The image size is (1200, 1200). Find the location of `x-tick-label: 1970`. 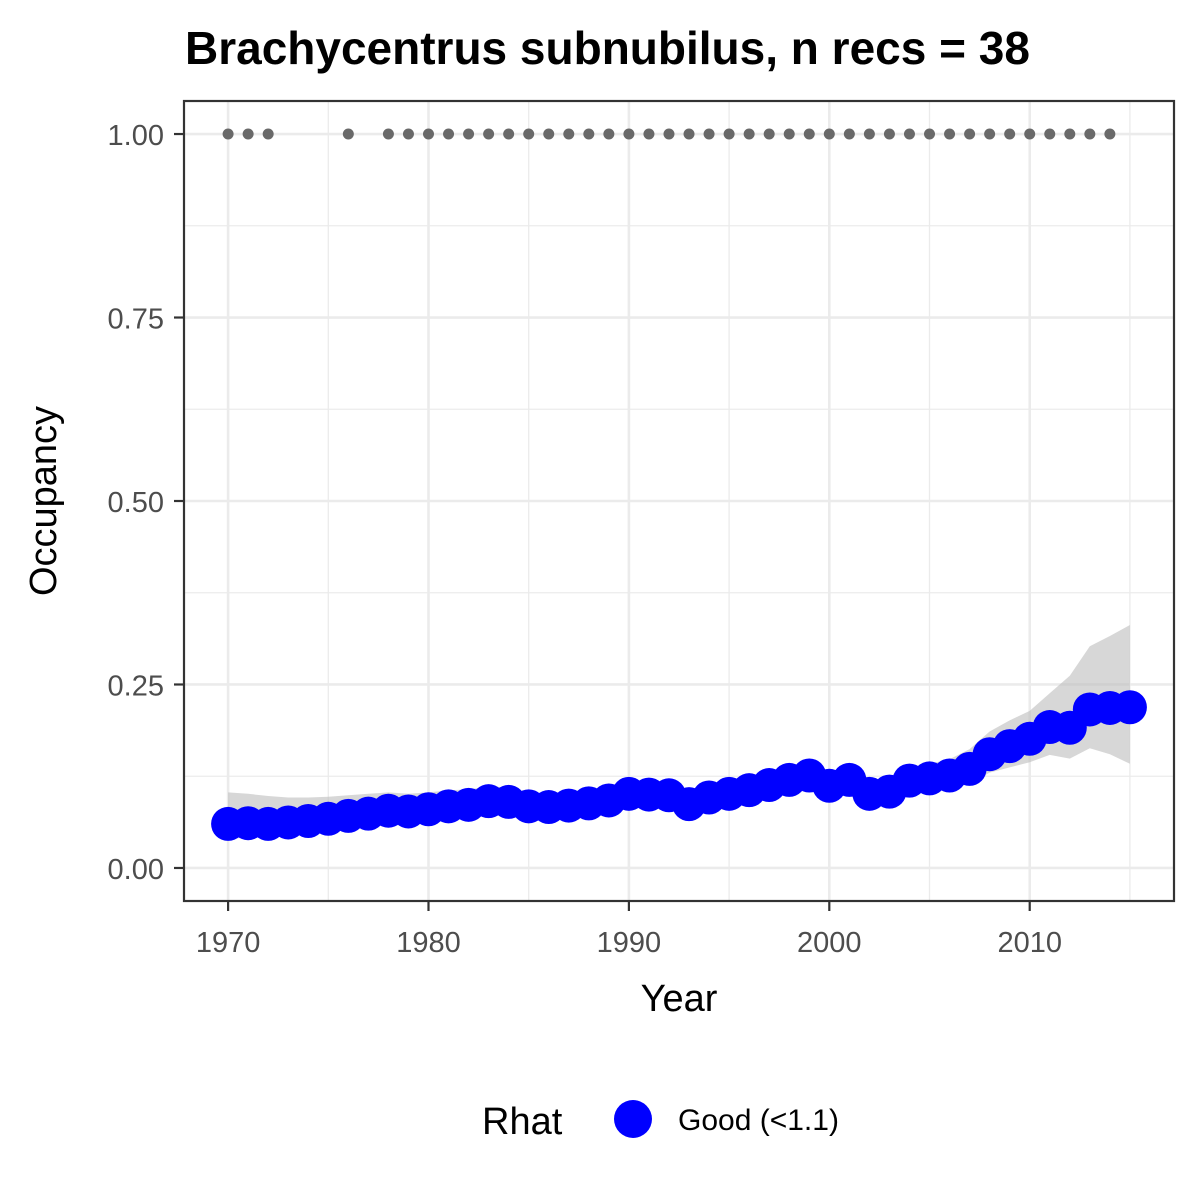

x-tick-label: 1970 is located at coordinates (228, 943).